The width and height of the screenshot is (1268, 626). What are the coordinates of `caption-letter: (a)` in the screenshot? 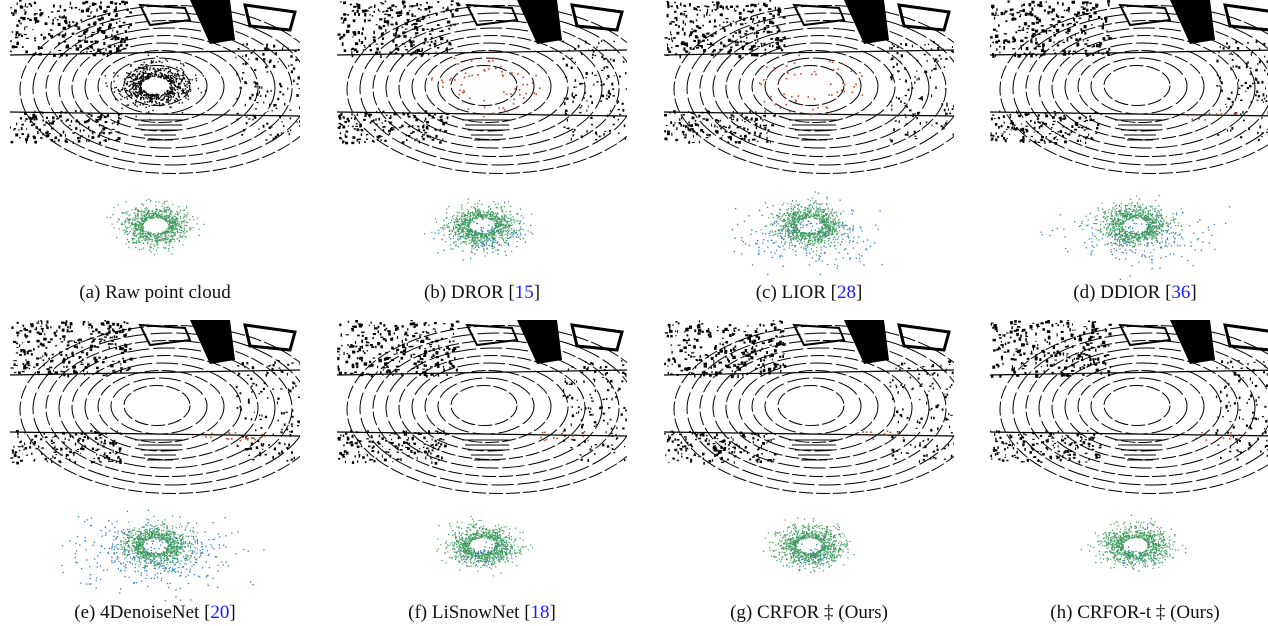 It's located at (89, 292).